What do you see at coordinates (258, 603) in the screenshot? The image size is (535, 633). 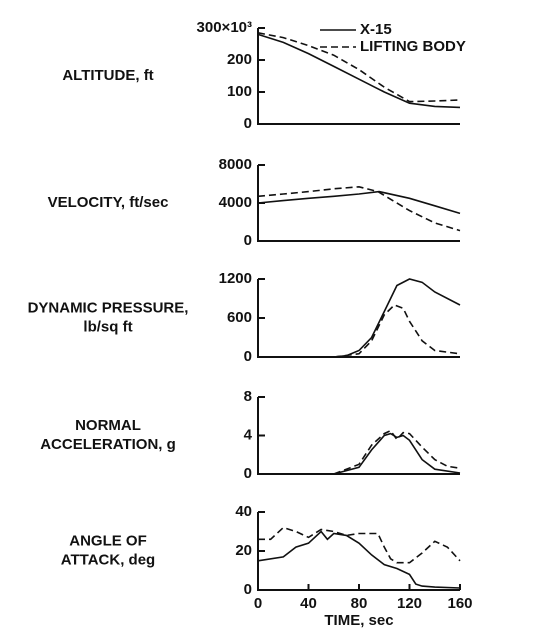 I see `x-tick-label: 0` at bounding box center [258, 603].